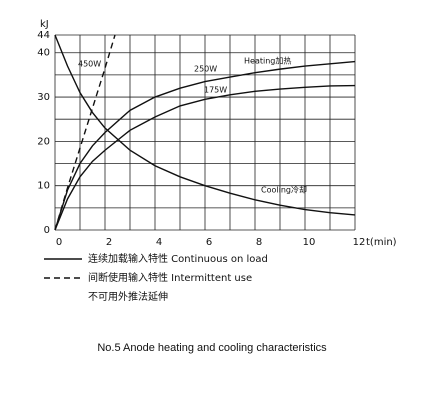 The height and width of the screenshot is (408, 425). Describe the element at coordinates (47, 230) in the screenshot. I see `y-tick-label: 0` at that location.